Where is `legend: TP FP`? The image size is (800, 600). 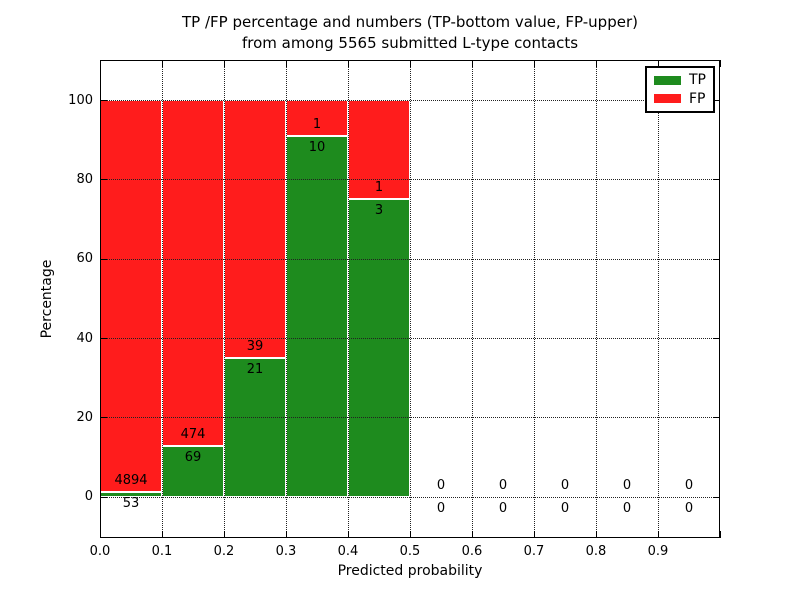 legend: TP FP is located at coordinates (680, 89).